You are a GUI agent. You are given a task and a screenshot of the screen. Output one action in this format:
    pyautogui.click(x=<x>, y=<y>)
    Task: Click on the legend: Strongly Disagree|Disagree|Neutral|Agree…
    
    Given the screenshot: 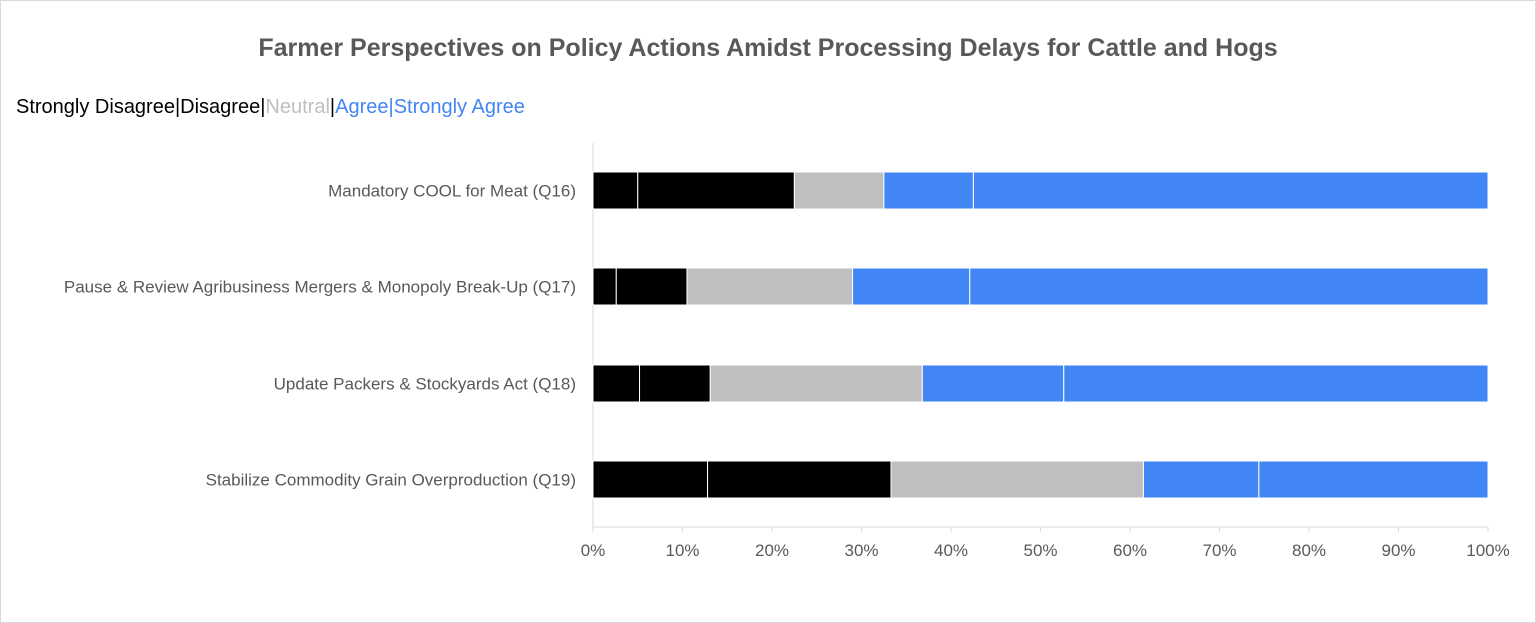 What is the action you would take?
    pyautogui.click(x=270, y=107)
    